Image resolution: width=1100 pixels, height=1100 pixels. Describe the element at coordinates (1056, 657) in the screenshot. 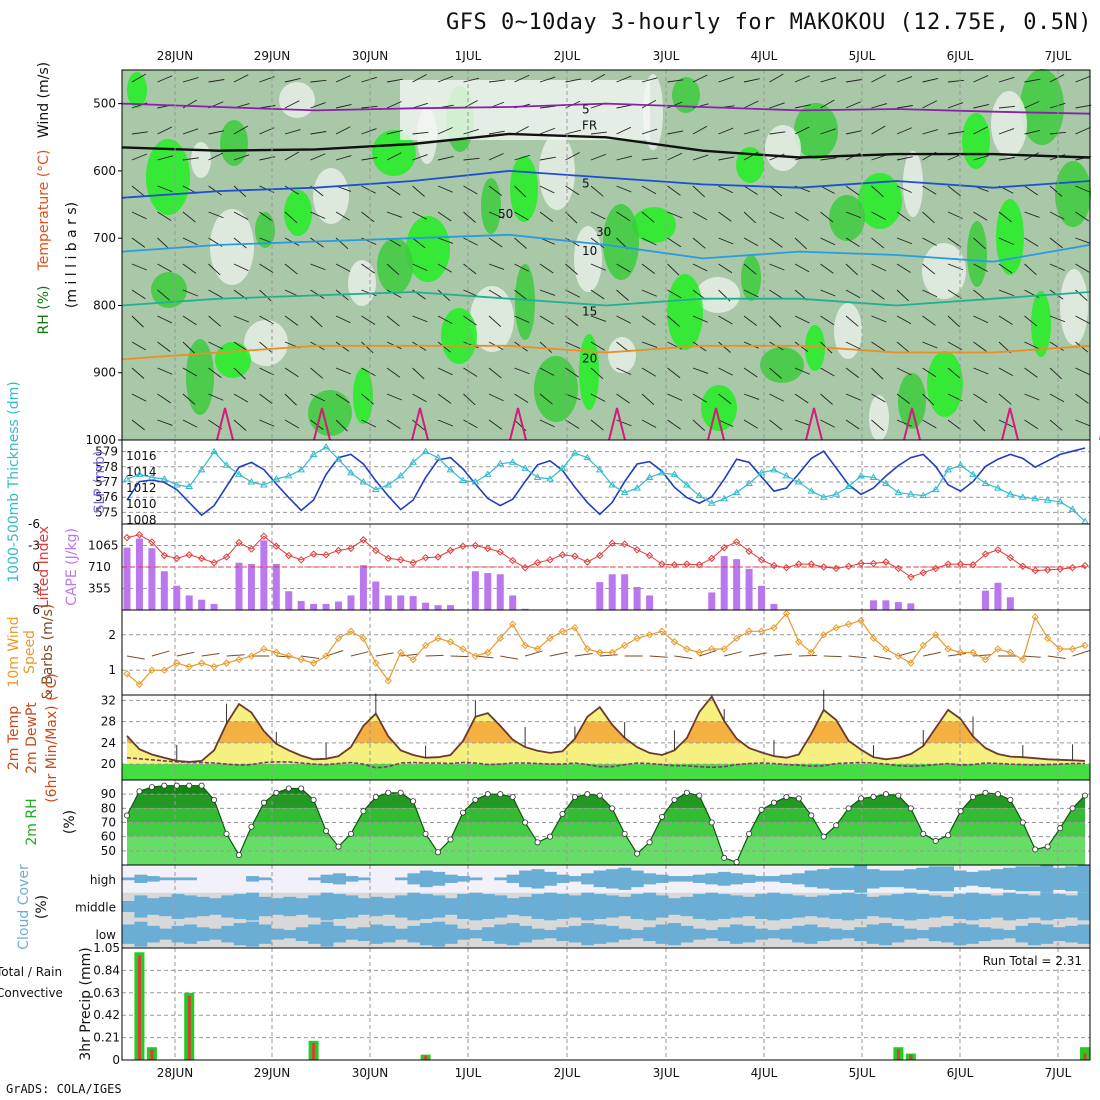

I see `wind-barb-10m` at that location.